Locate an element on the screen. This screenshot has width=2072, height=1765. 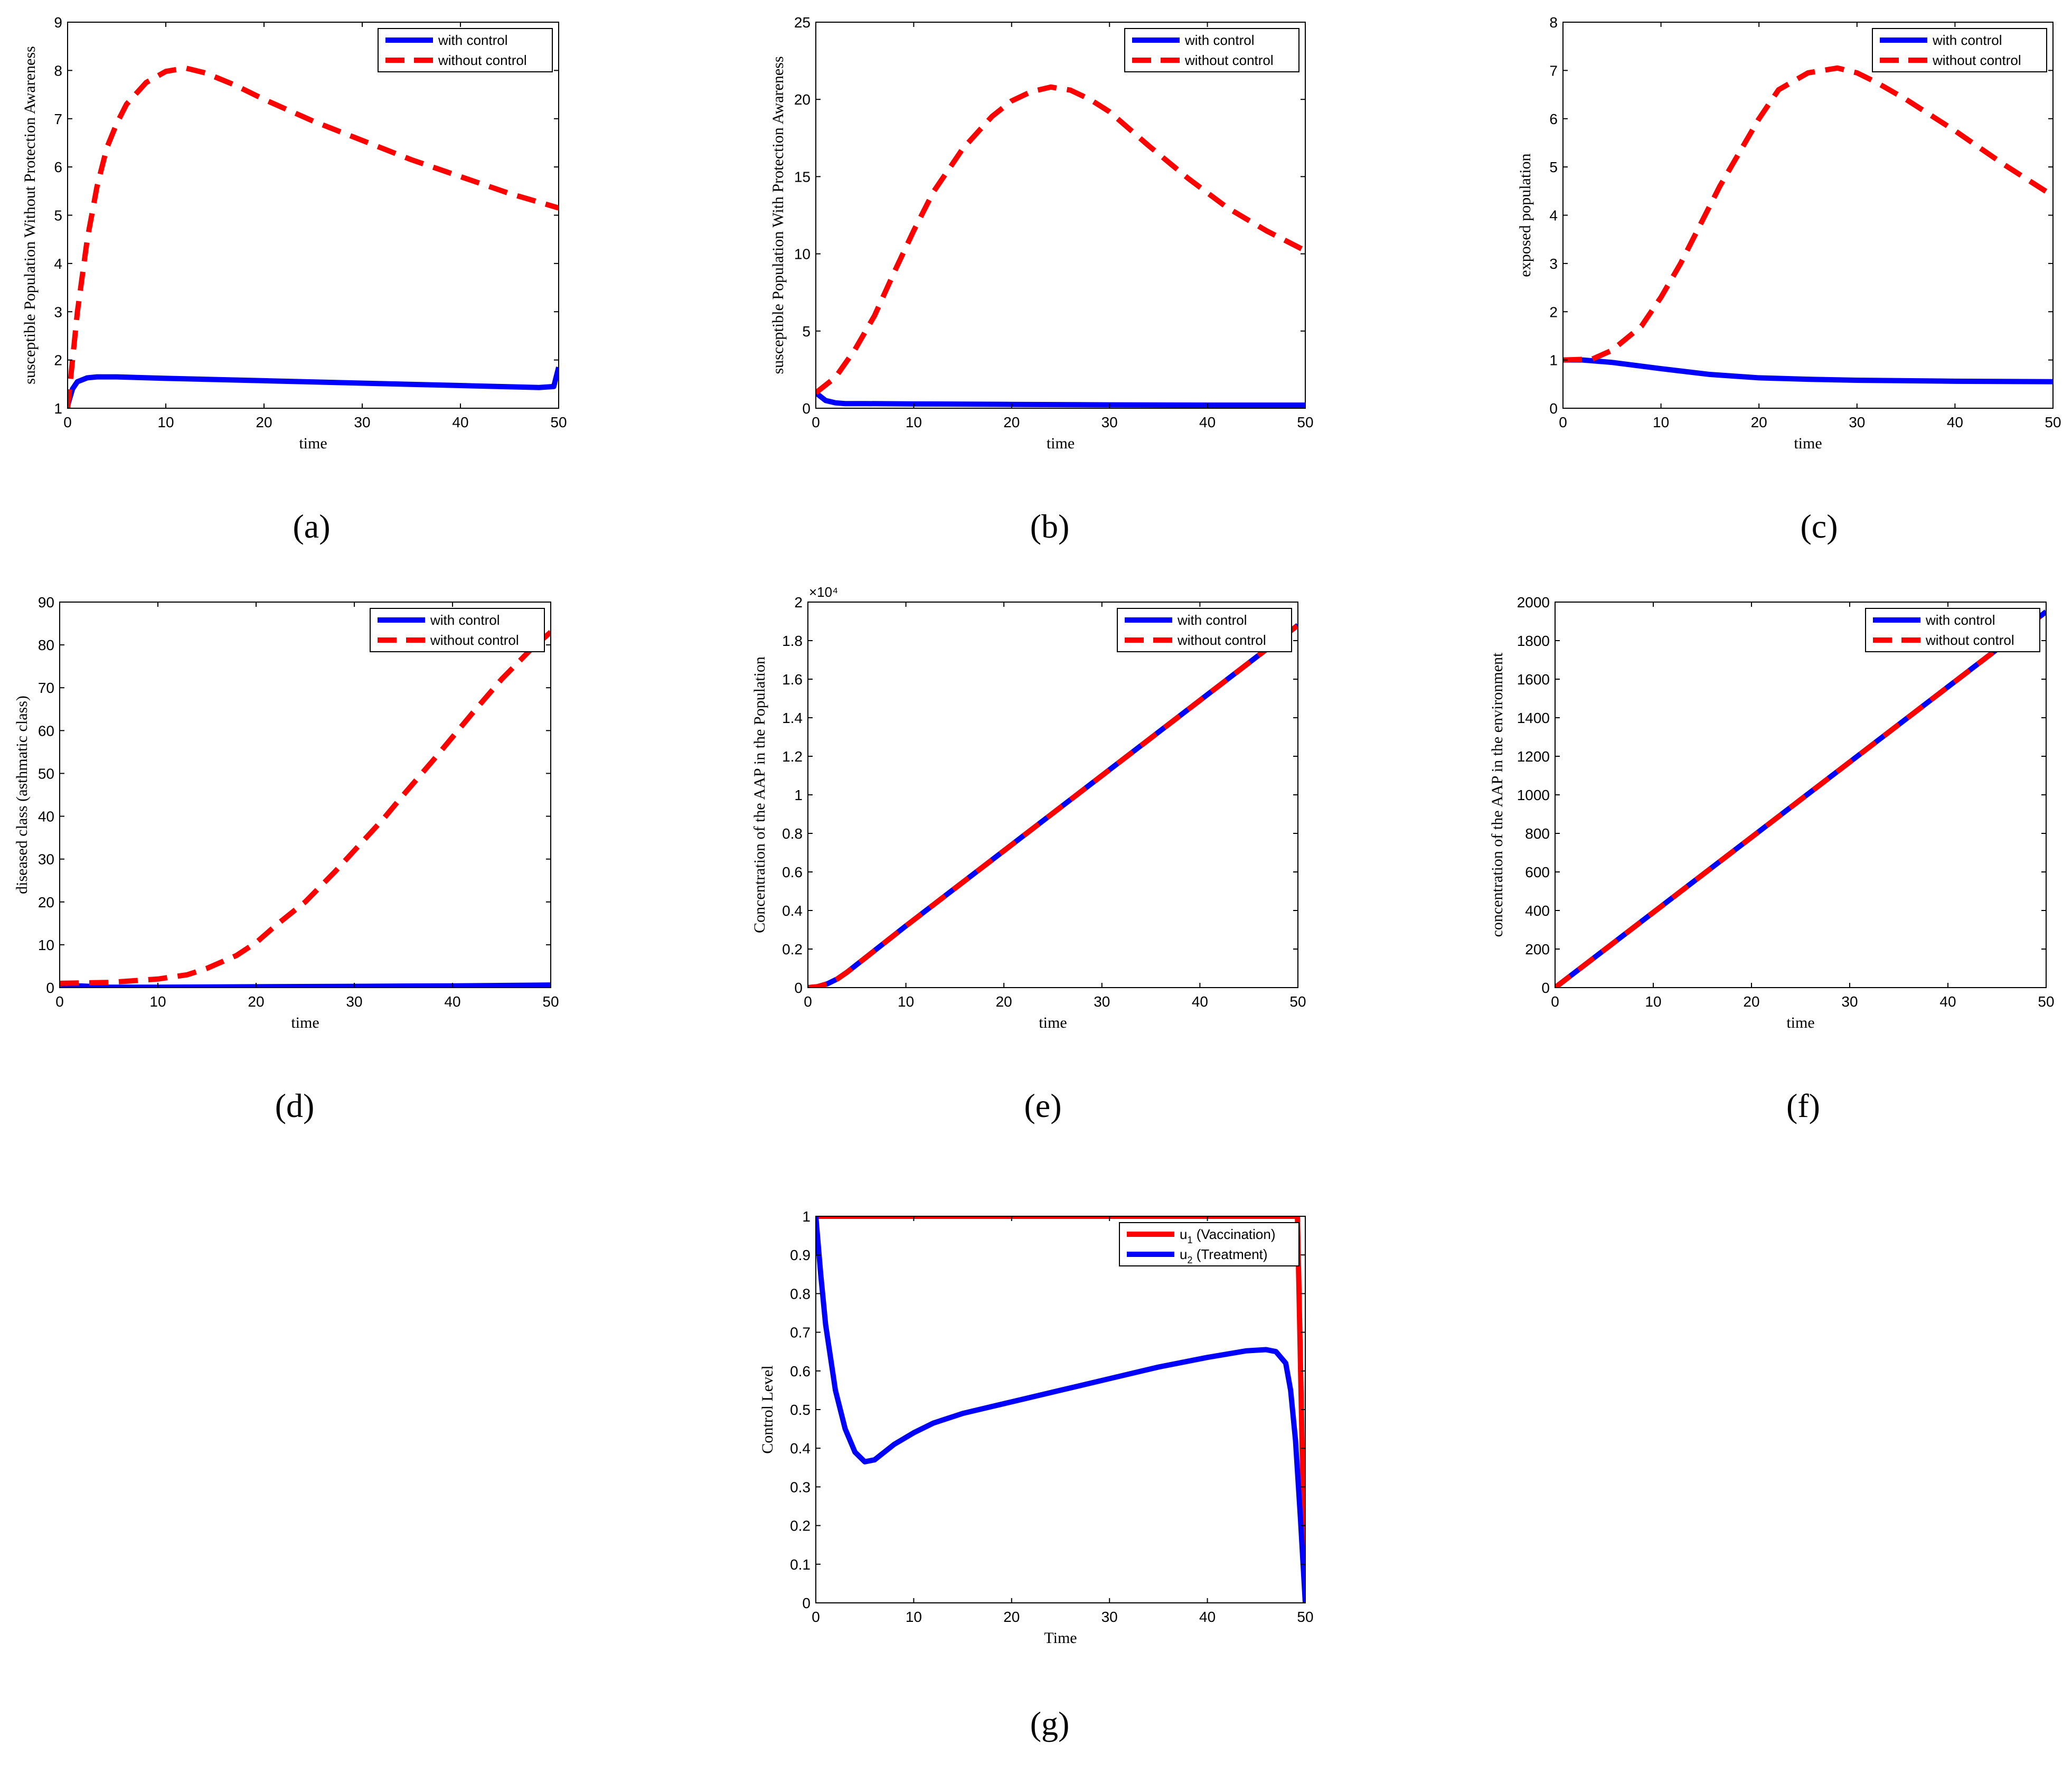
panel-caption: (b) is located at coordinates (1050, 526).